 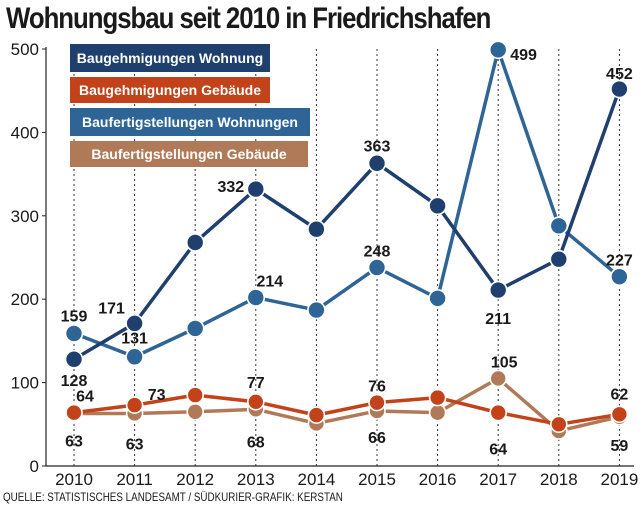 What do you see at coordinates (620, 394) in the screenshot?
I see `data-label-s1-2019: 62` at bounding box center [620, 394].